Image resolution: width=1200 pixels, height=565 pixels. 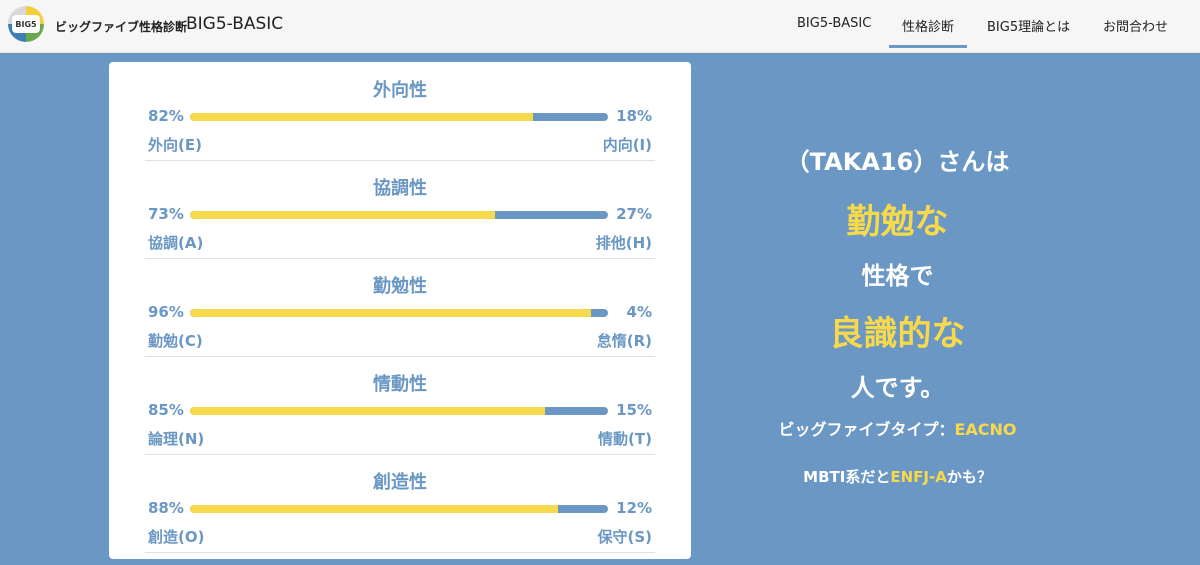 What do you see at coordinates (400, 405) in the screenshot?
I see `trait-row-emotionality: 情動性 85% 15% 論理(N) 情動(T)` at bounding box center [400, 405].